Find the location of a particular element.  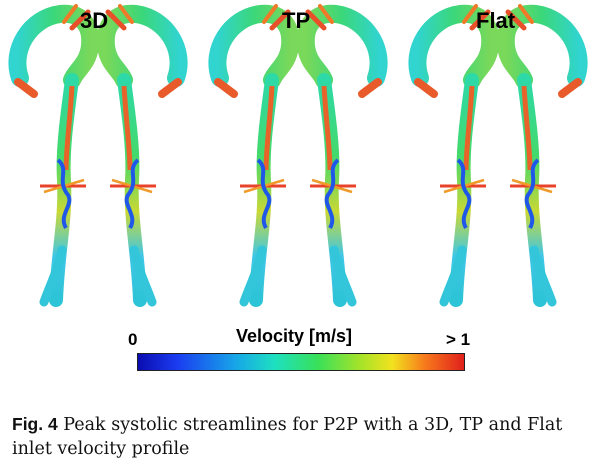

panel-label: Flat is located at coordinates (496, 20).